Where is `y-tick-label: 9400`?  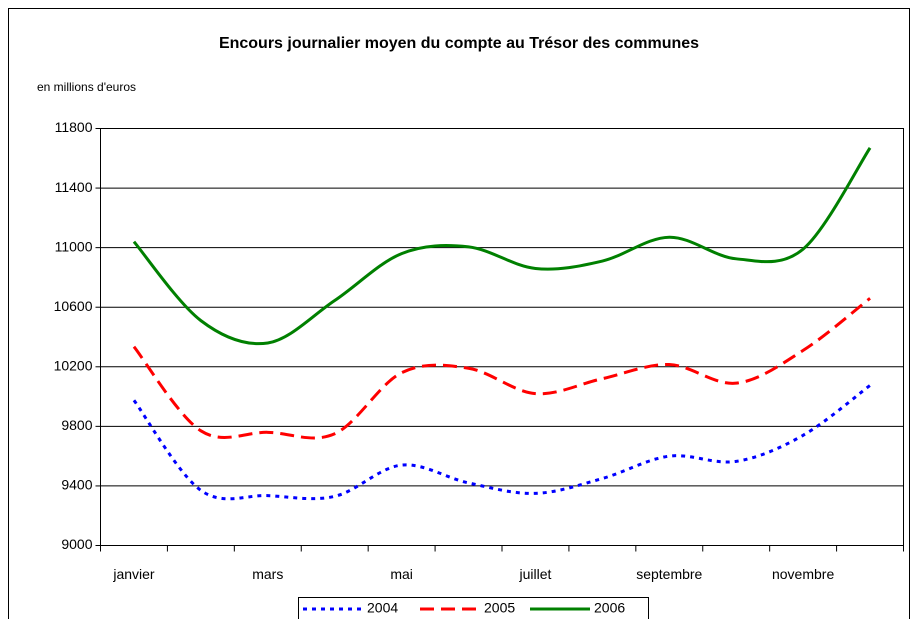
y-tick-label: 9400 is located at coordinates (76, 485).